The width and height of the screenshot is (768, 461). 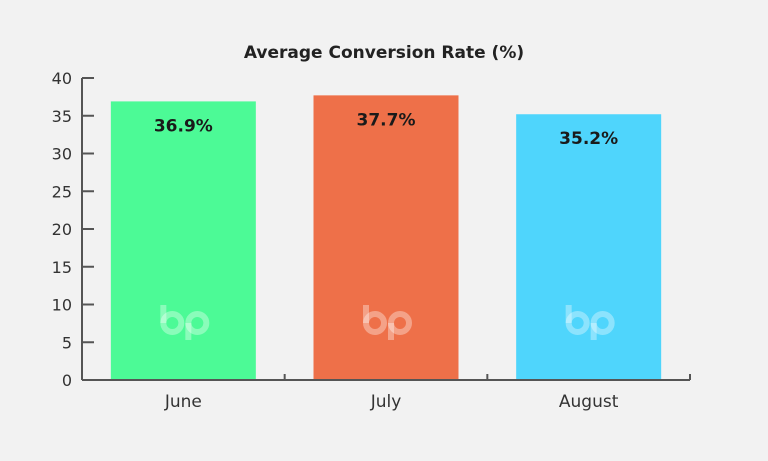 What do you see at coordinates (62, 191) in the screenshot?
I see `y-tick-label: 25` at bounding box center [62, 191].